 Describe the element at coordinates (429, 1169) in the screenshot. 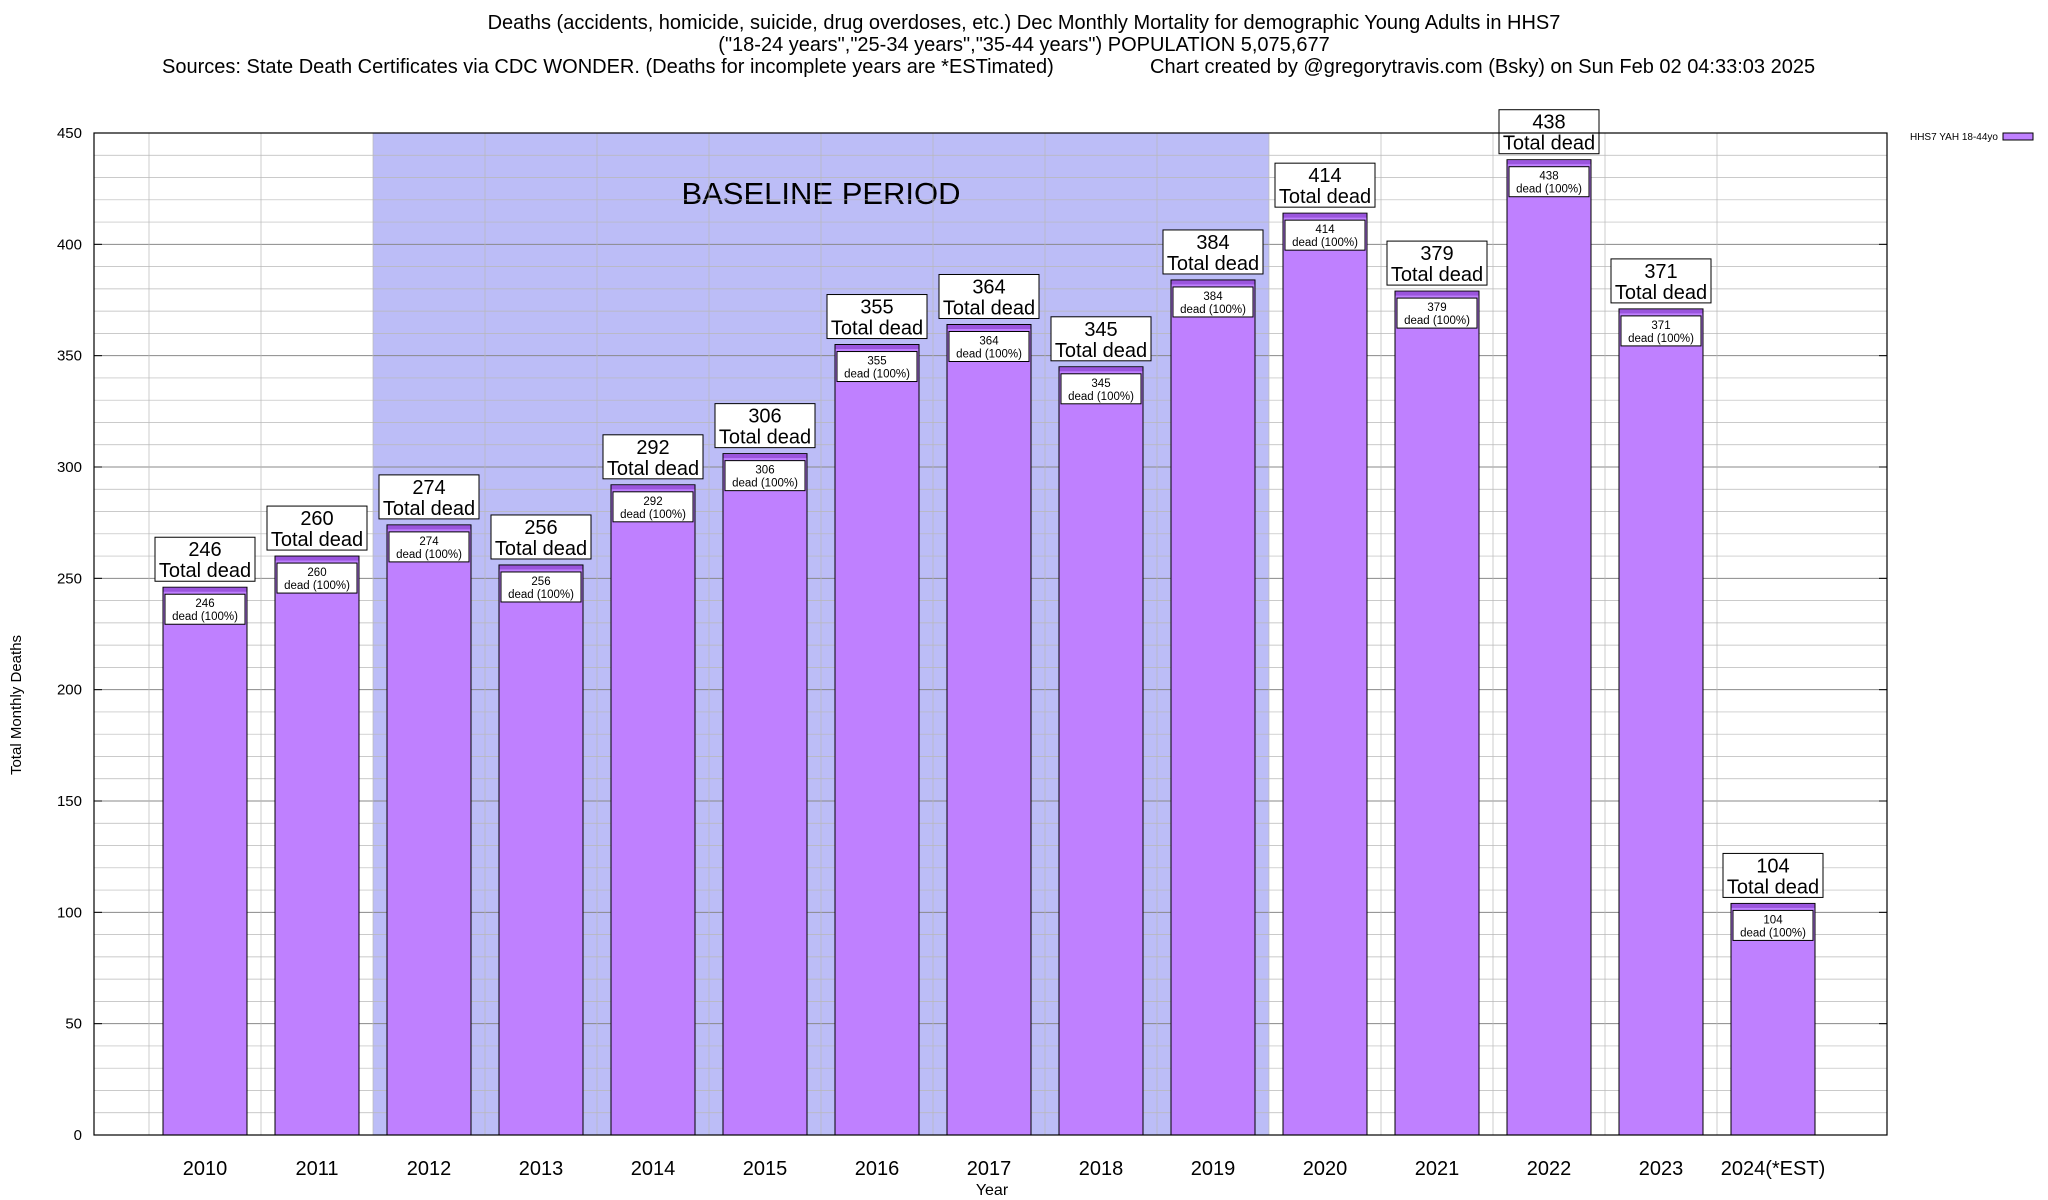

I see `x-tick-label: 2012` at that location.